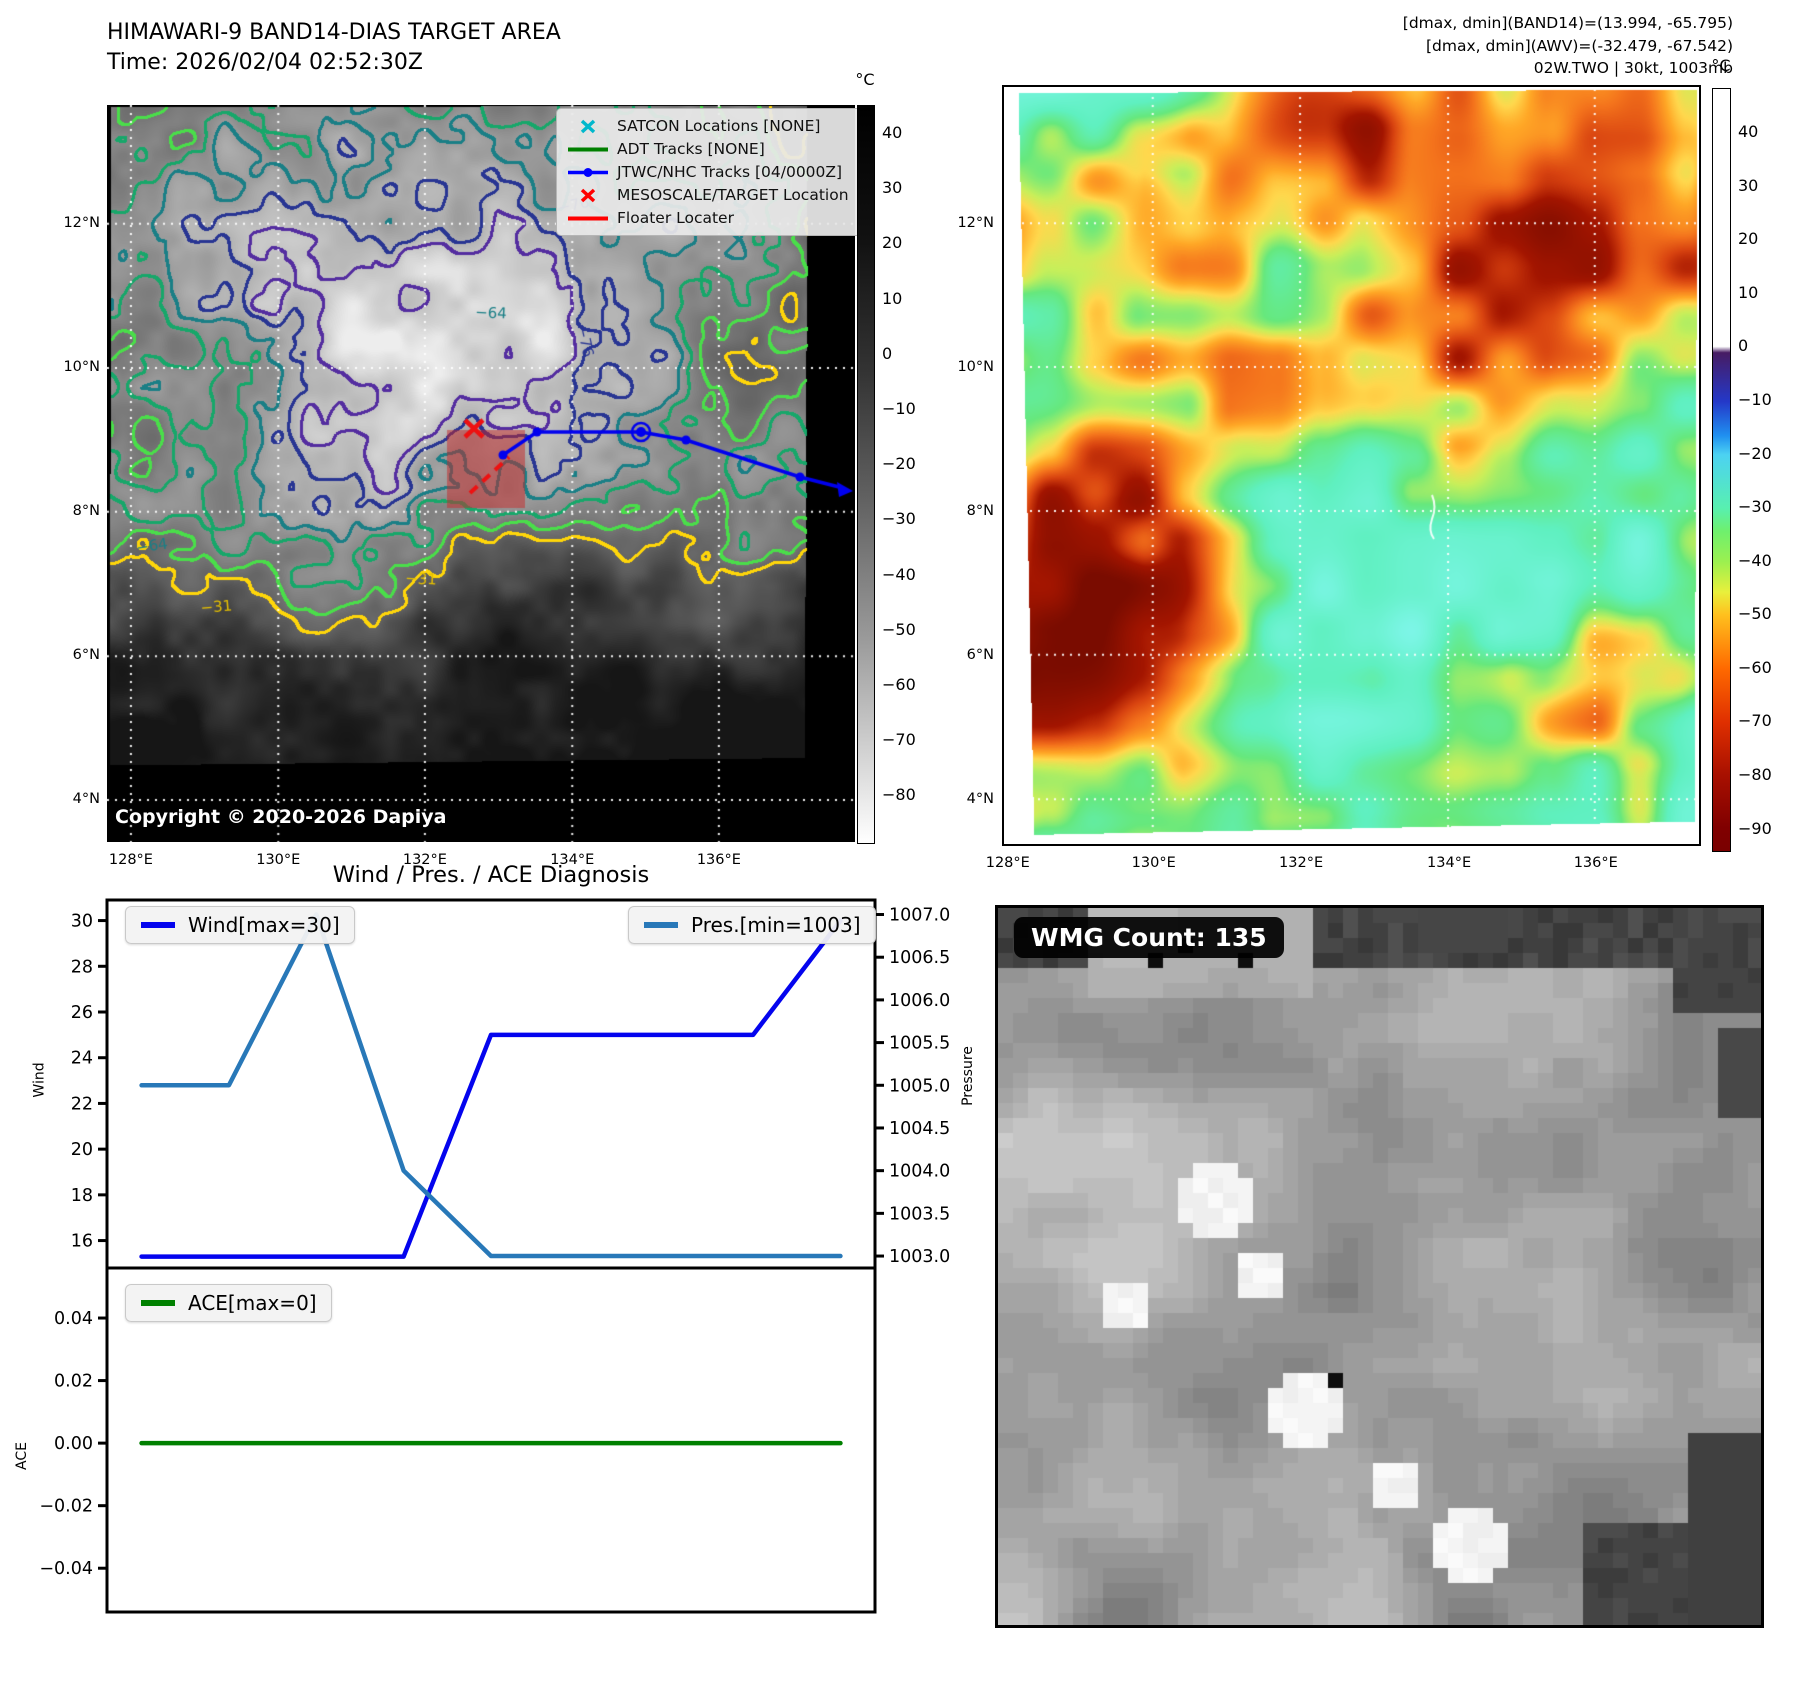 This screenshot has width=1813, height=1690. What do you see at coordinates (1743, 346) in the screenshot?
I see `awv-colorbar-tick-label: 0` at bounding box center [1743, 346].